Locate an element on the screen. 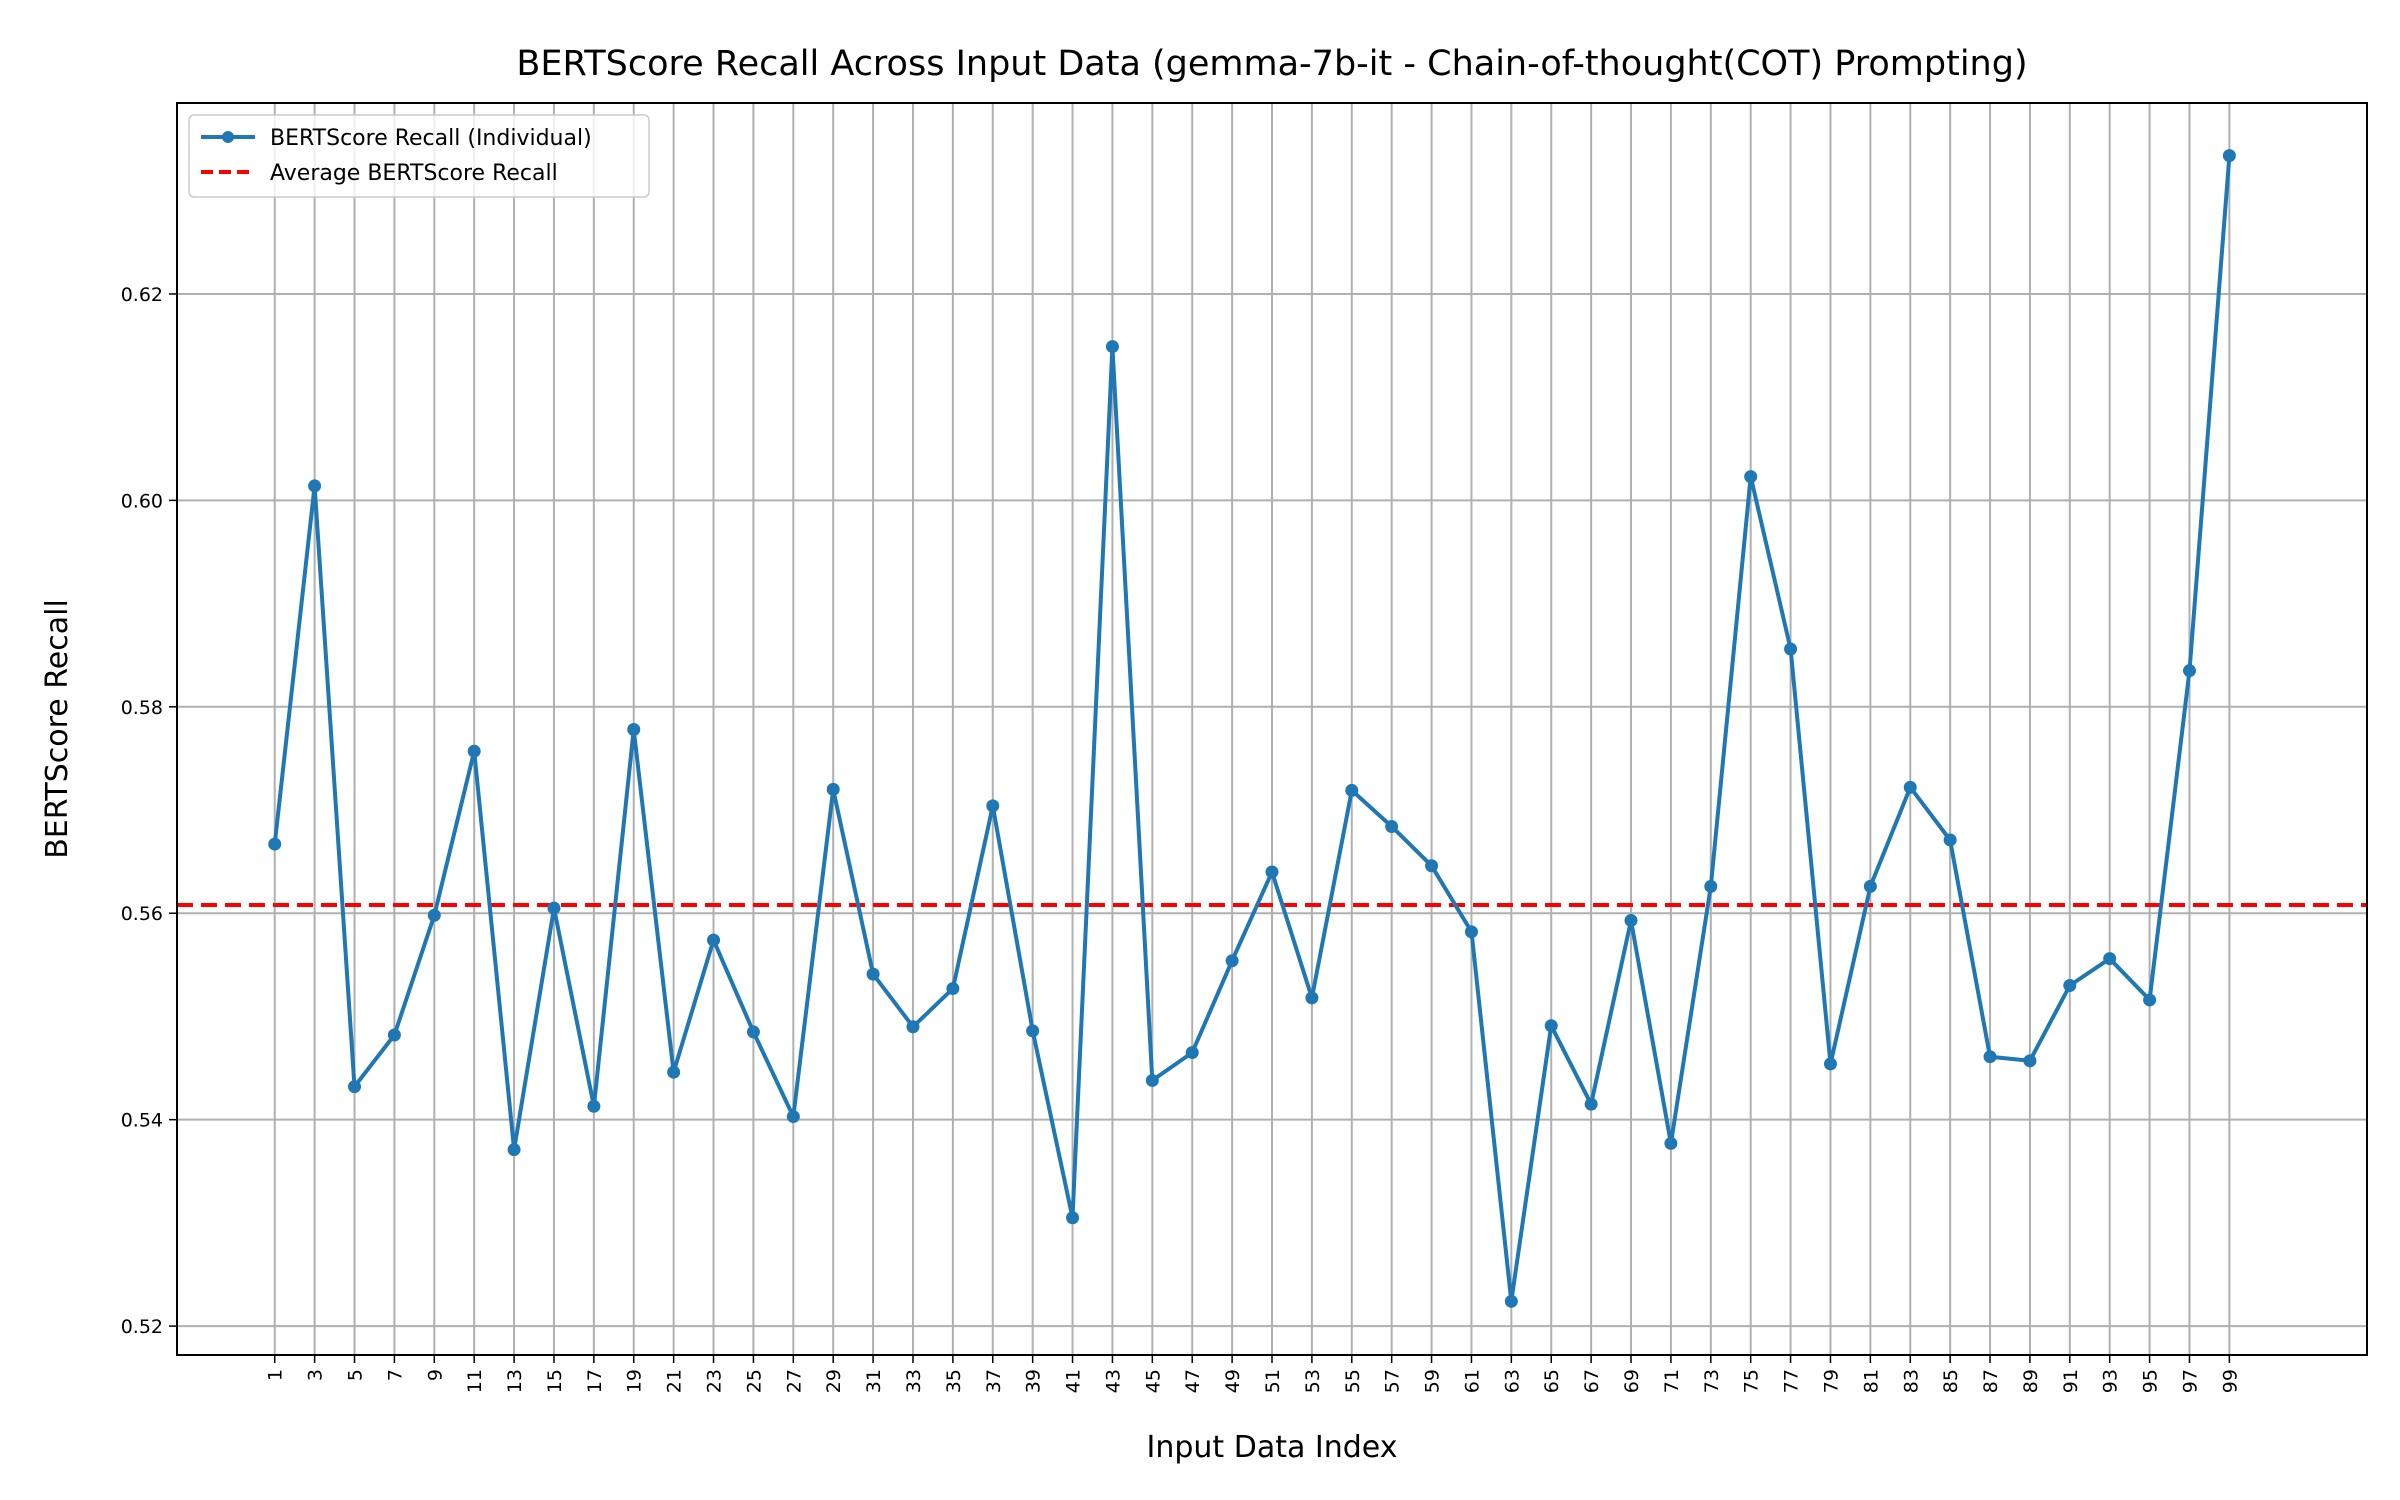 Image resolution: width=2400 pixels, height=1500 pixels. y-tick-label: 0.56 is located at coordinates (142, 914).